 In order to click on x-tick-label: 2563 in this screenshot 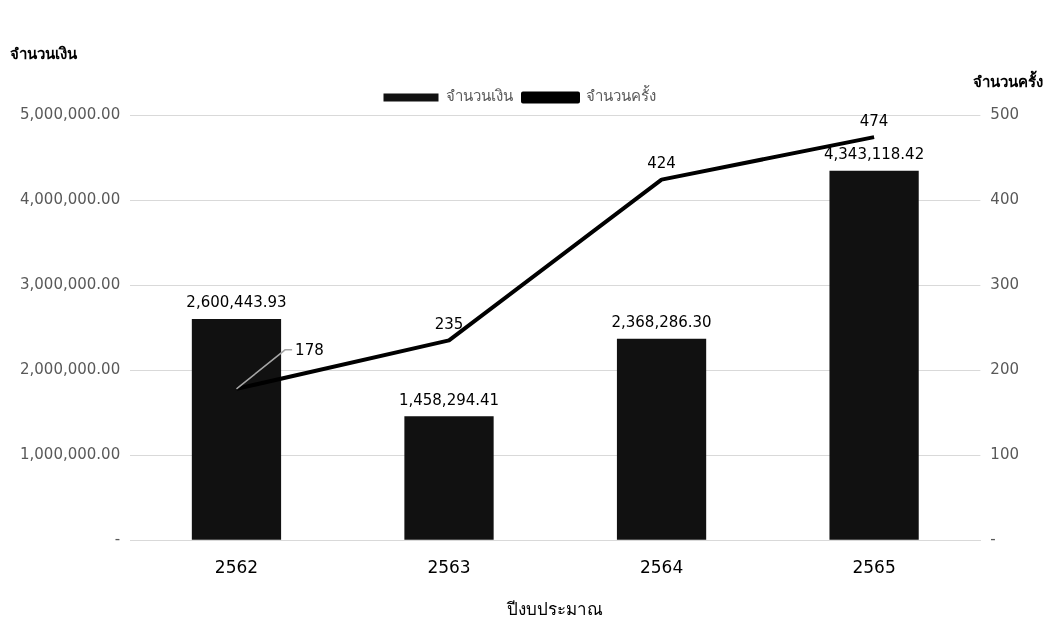, I will do `click(449, 566)`.